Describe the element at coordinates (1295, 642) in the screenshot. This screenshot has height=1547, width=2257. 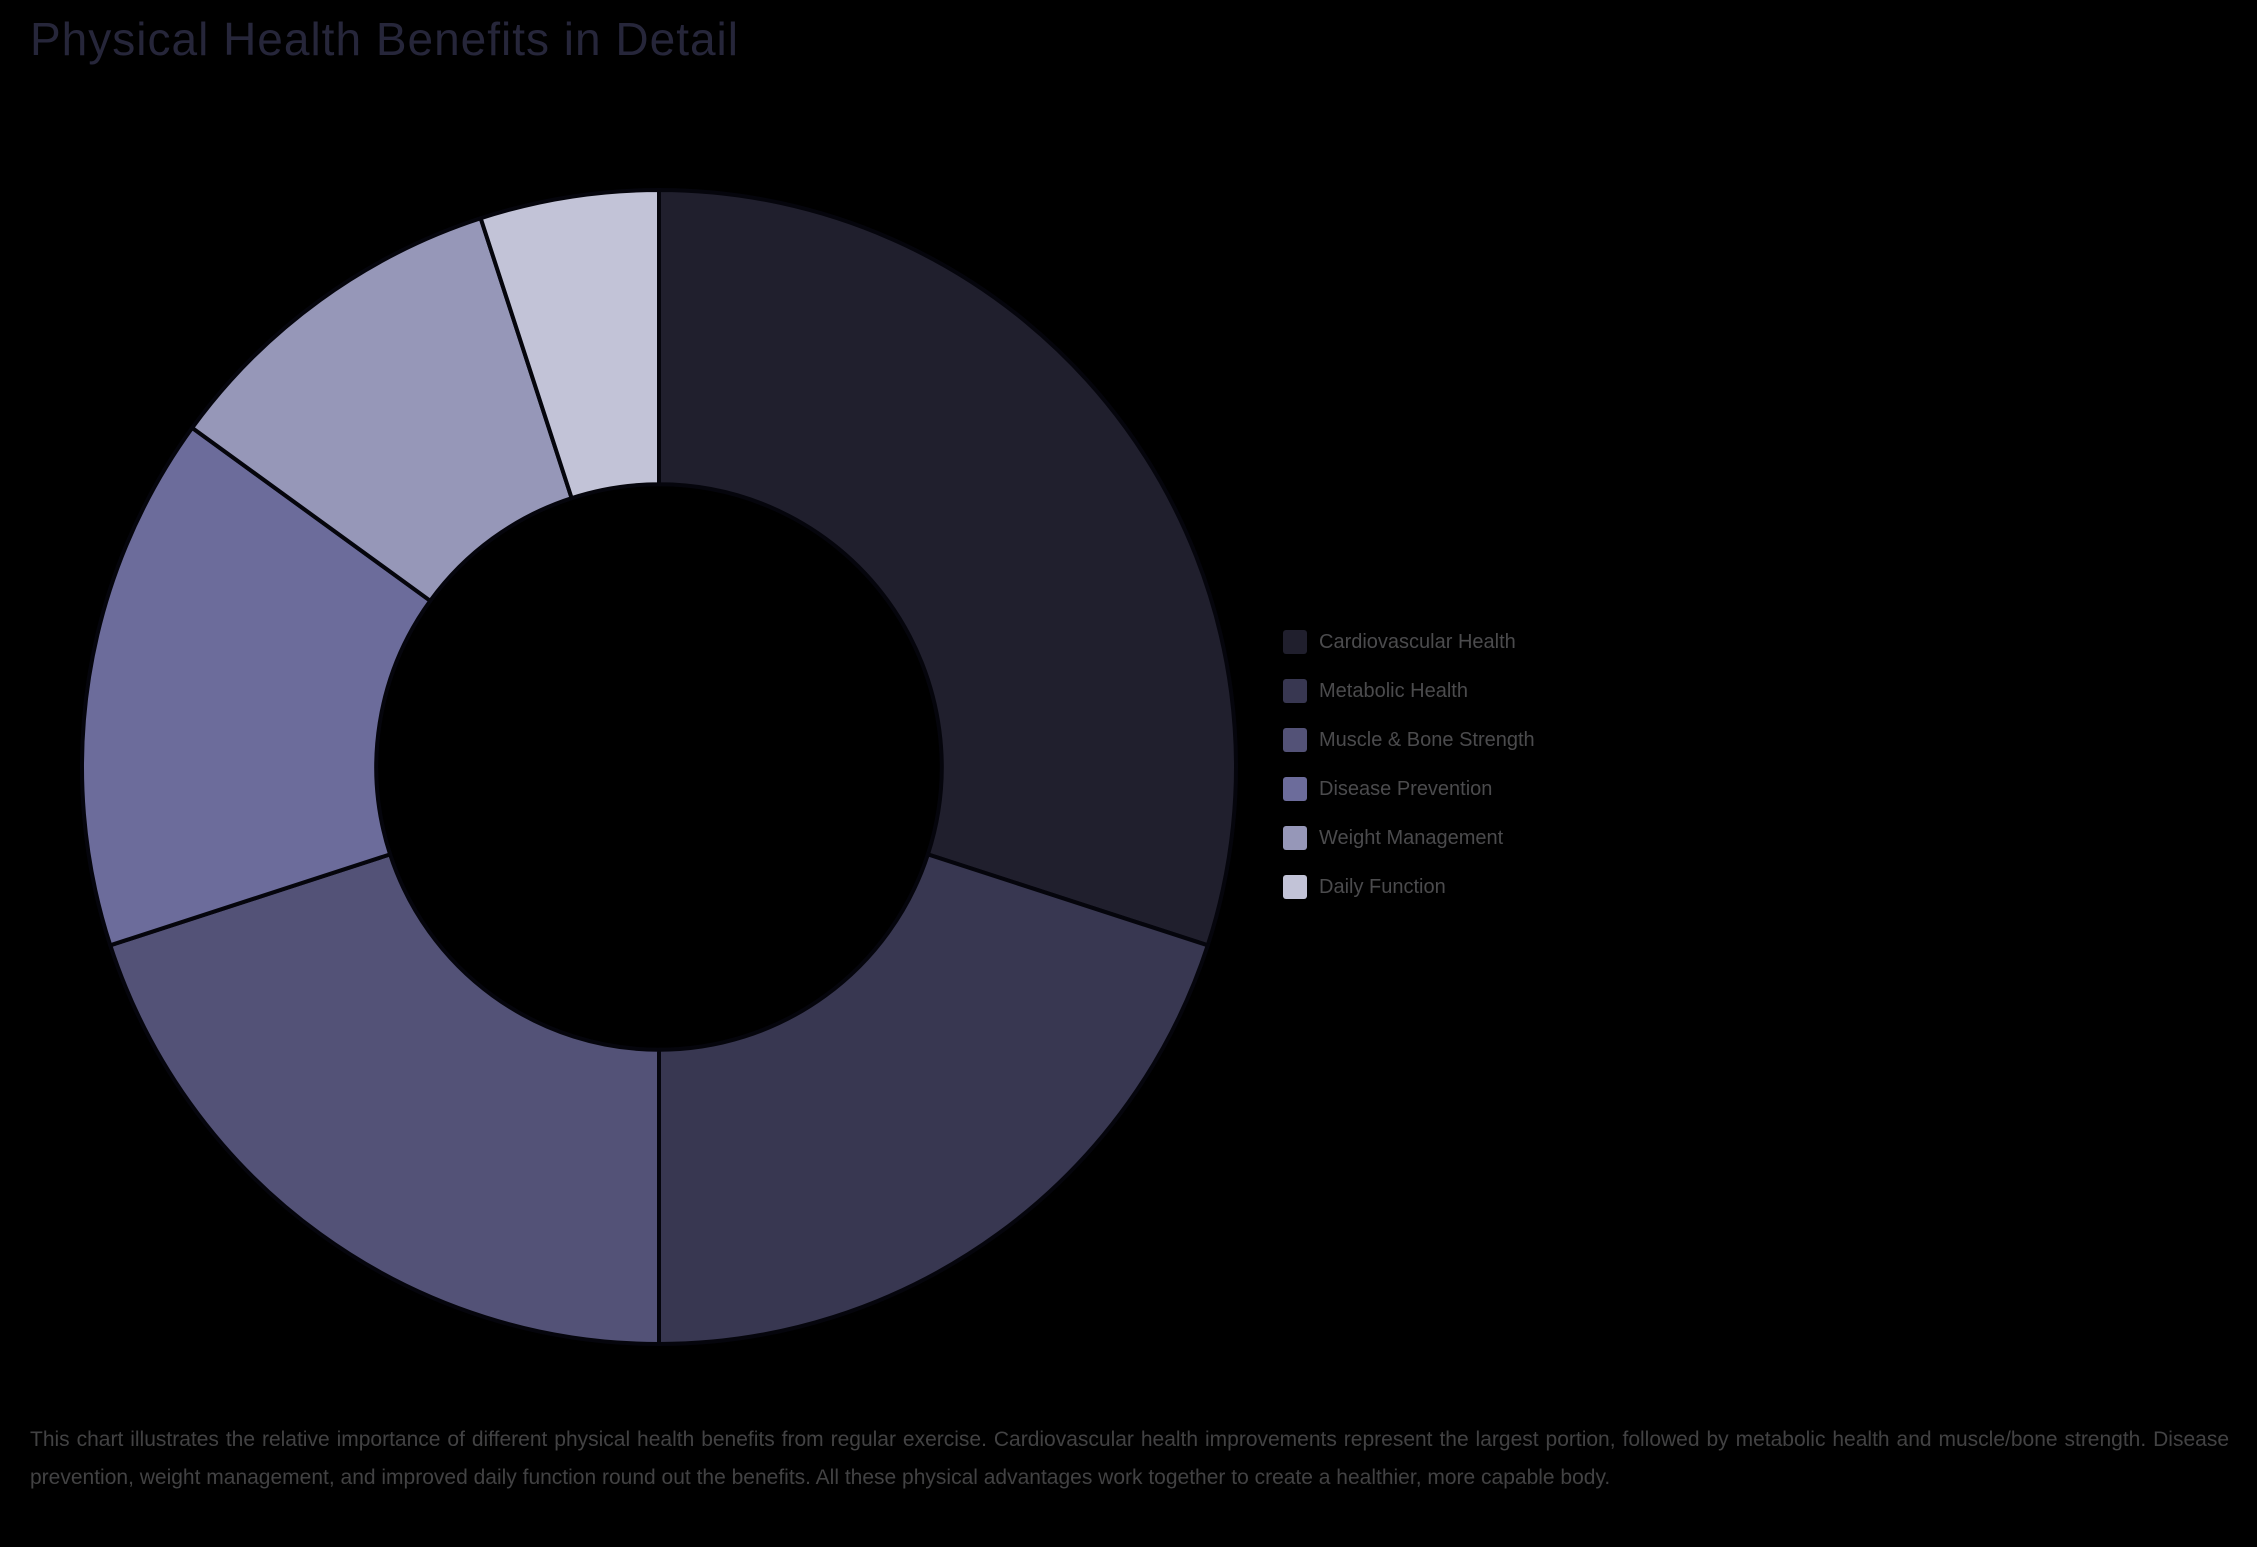
I see `legend-swatch-cardiovascular-health` at that location.